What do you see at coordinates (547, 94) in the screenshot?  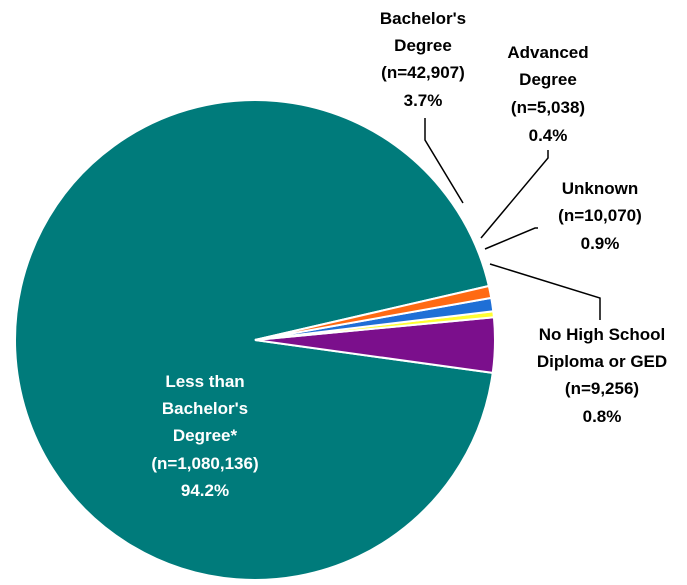 I see `label-advanced: Advanced Degree (n=5,038) 0.4%` at bounding box center [547, 94].